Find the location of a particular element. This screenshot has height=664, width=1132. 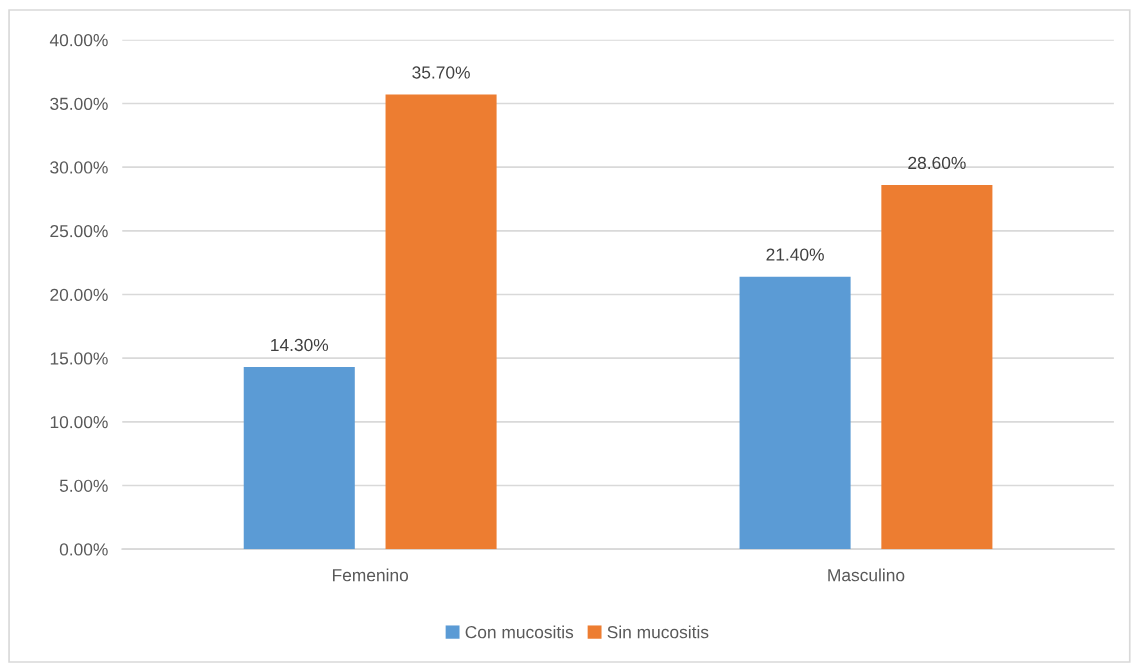

data-label: 35.70% is located at coordinates (441, 72).